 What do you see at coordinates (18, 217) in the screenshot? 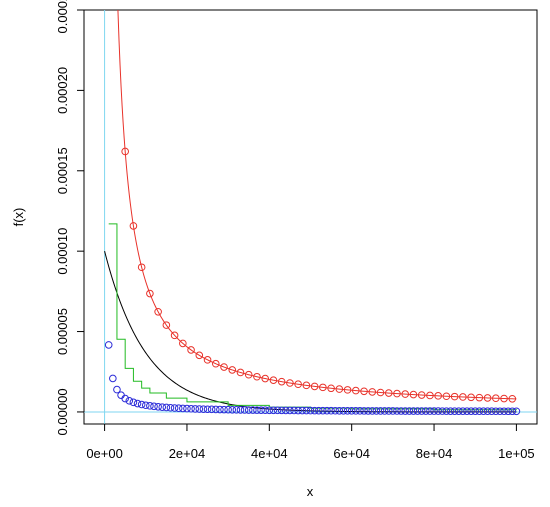
I see `y-axis-label: f(x)` at bounding box center [18, 217].